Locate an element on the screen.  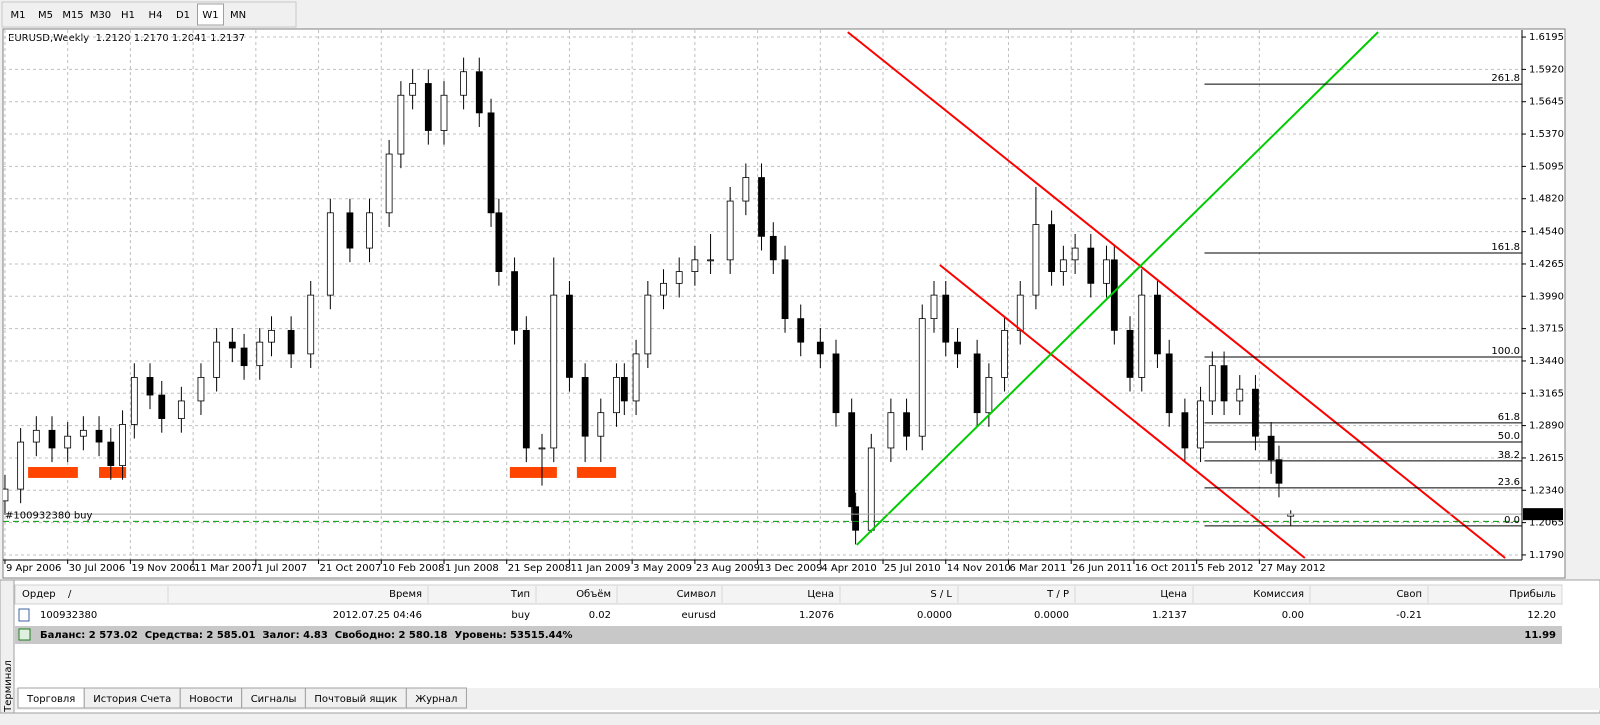
tab-label: Журнал is located at coordinates (436, 699).